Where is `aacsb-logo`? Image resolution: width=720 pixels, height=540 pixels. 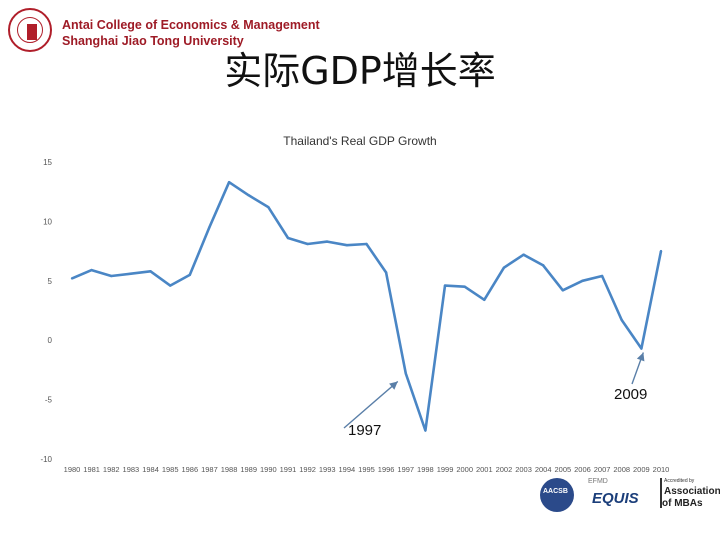
aacsb-logo is located at coordinates (557, 495).